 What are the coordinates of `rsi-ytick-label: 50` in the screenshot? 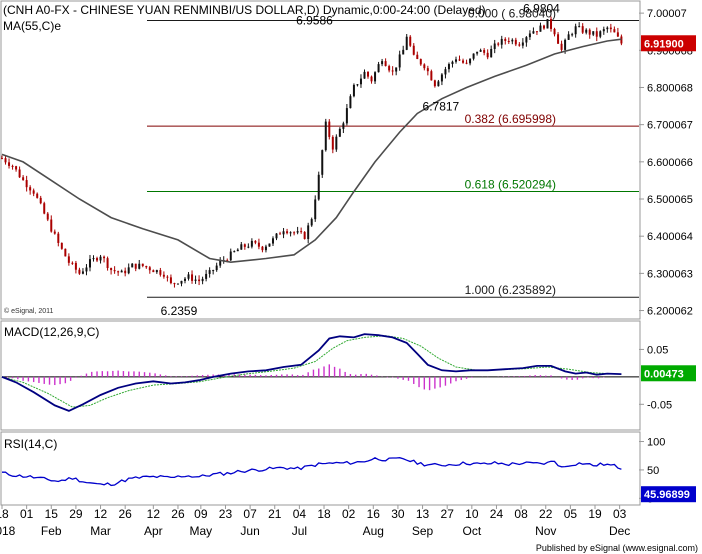 It's located at (653, 471).